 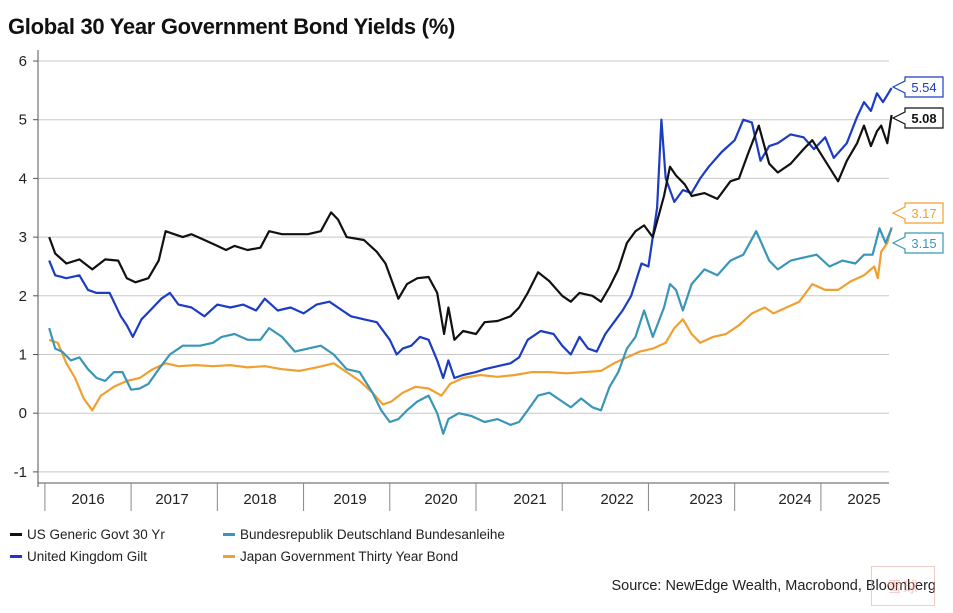 I want to click on x-tick-label: 2021, so click(x=529, y=499).